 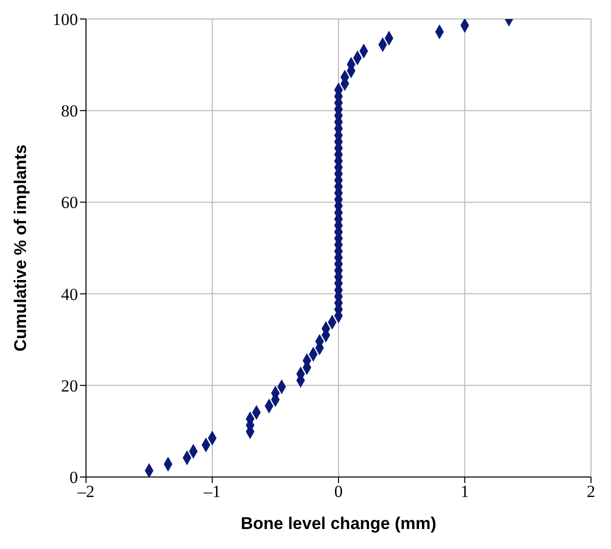 I want to click on x-tick-label: 1, so click(x=464, y=492).